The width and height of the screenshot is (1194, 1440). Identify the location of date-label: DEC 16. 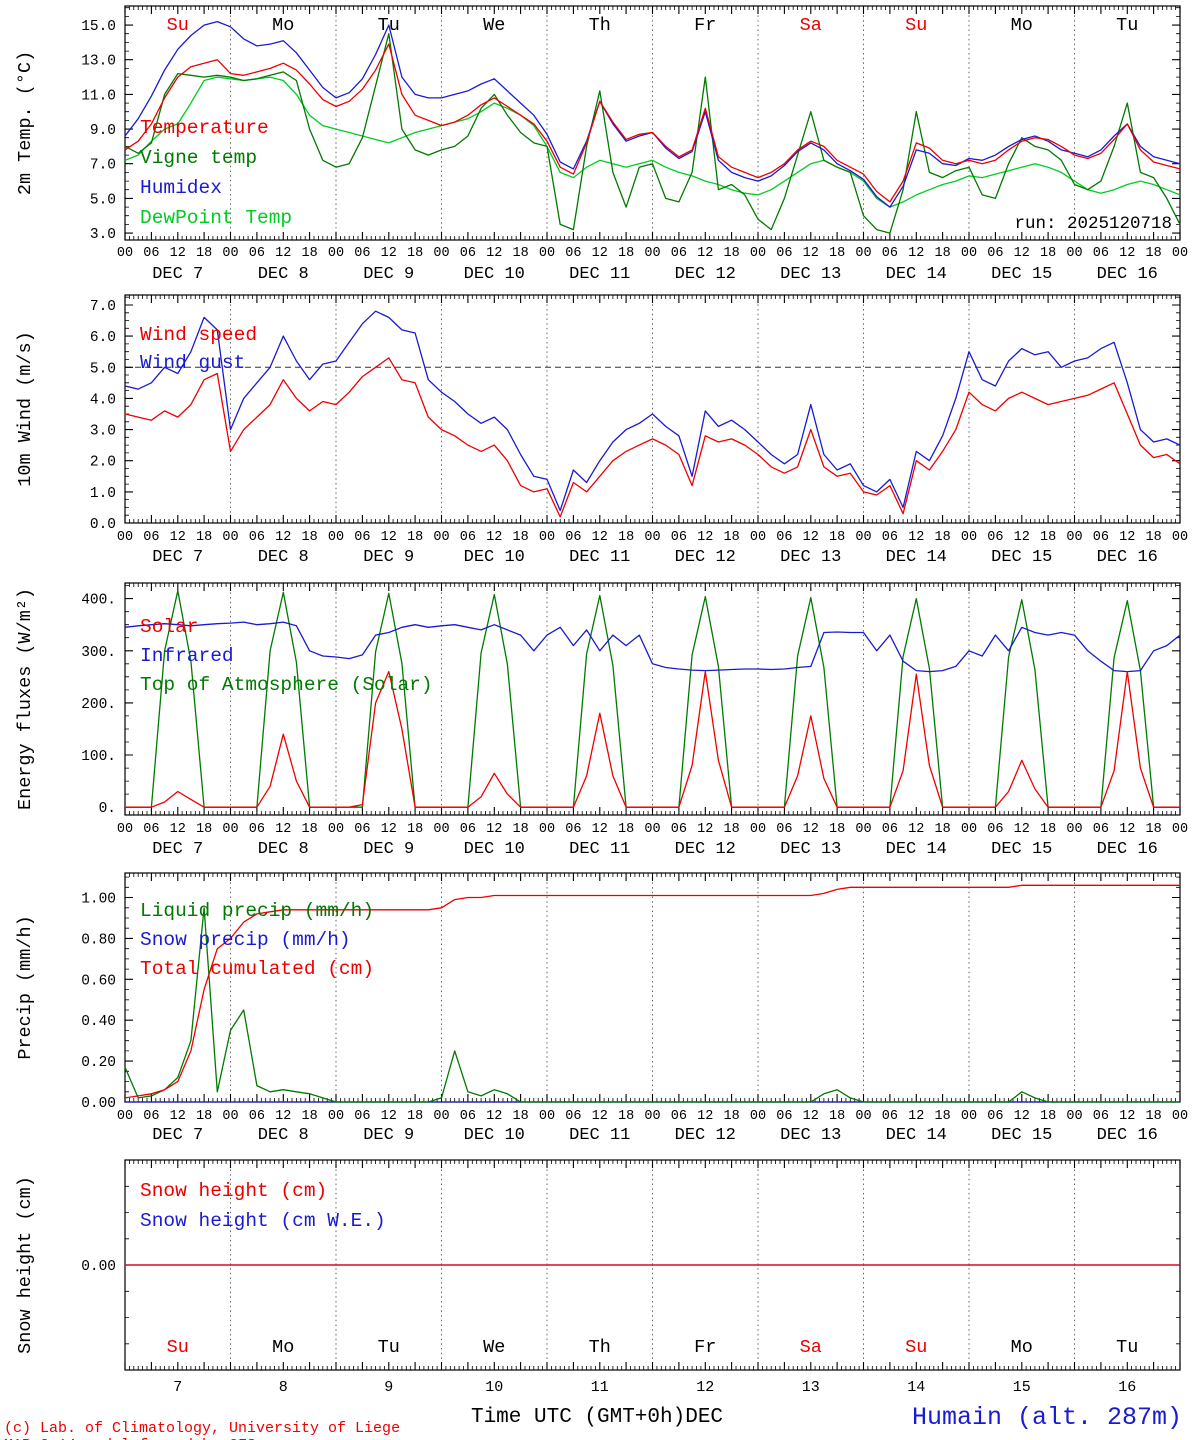
(1127, 849).